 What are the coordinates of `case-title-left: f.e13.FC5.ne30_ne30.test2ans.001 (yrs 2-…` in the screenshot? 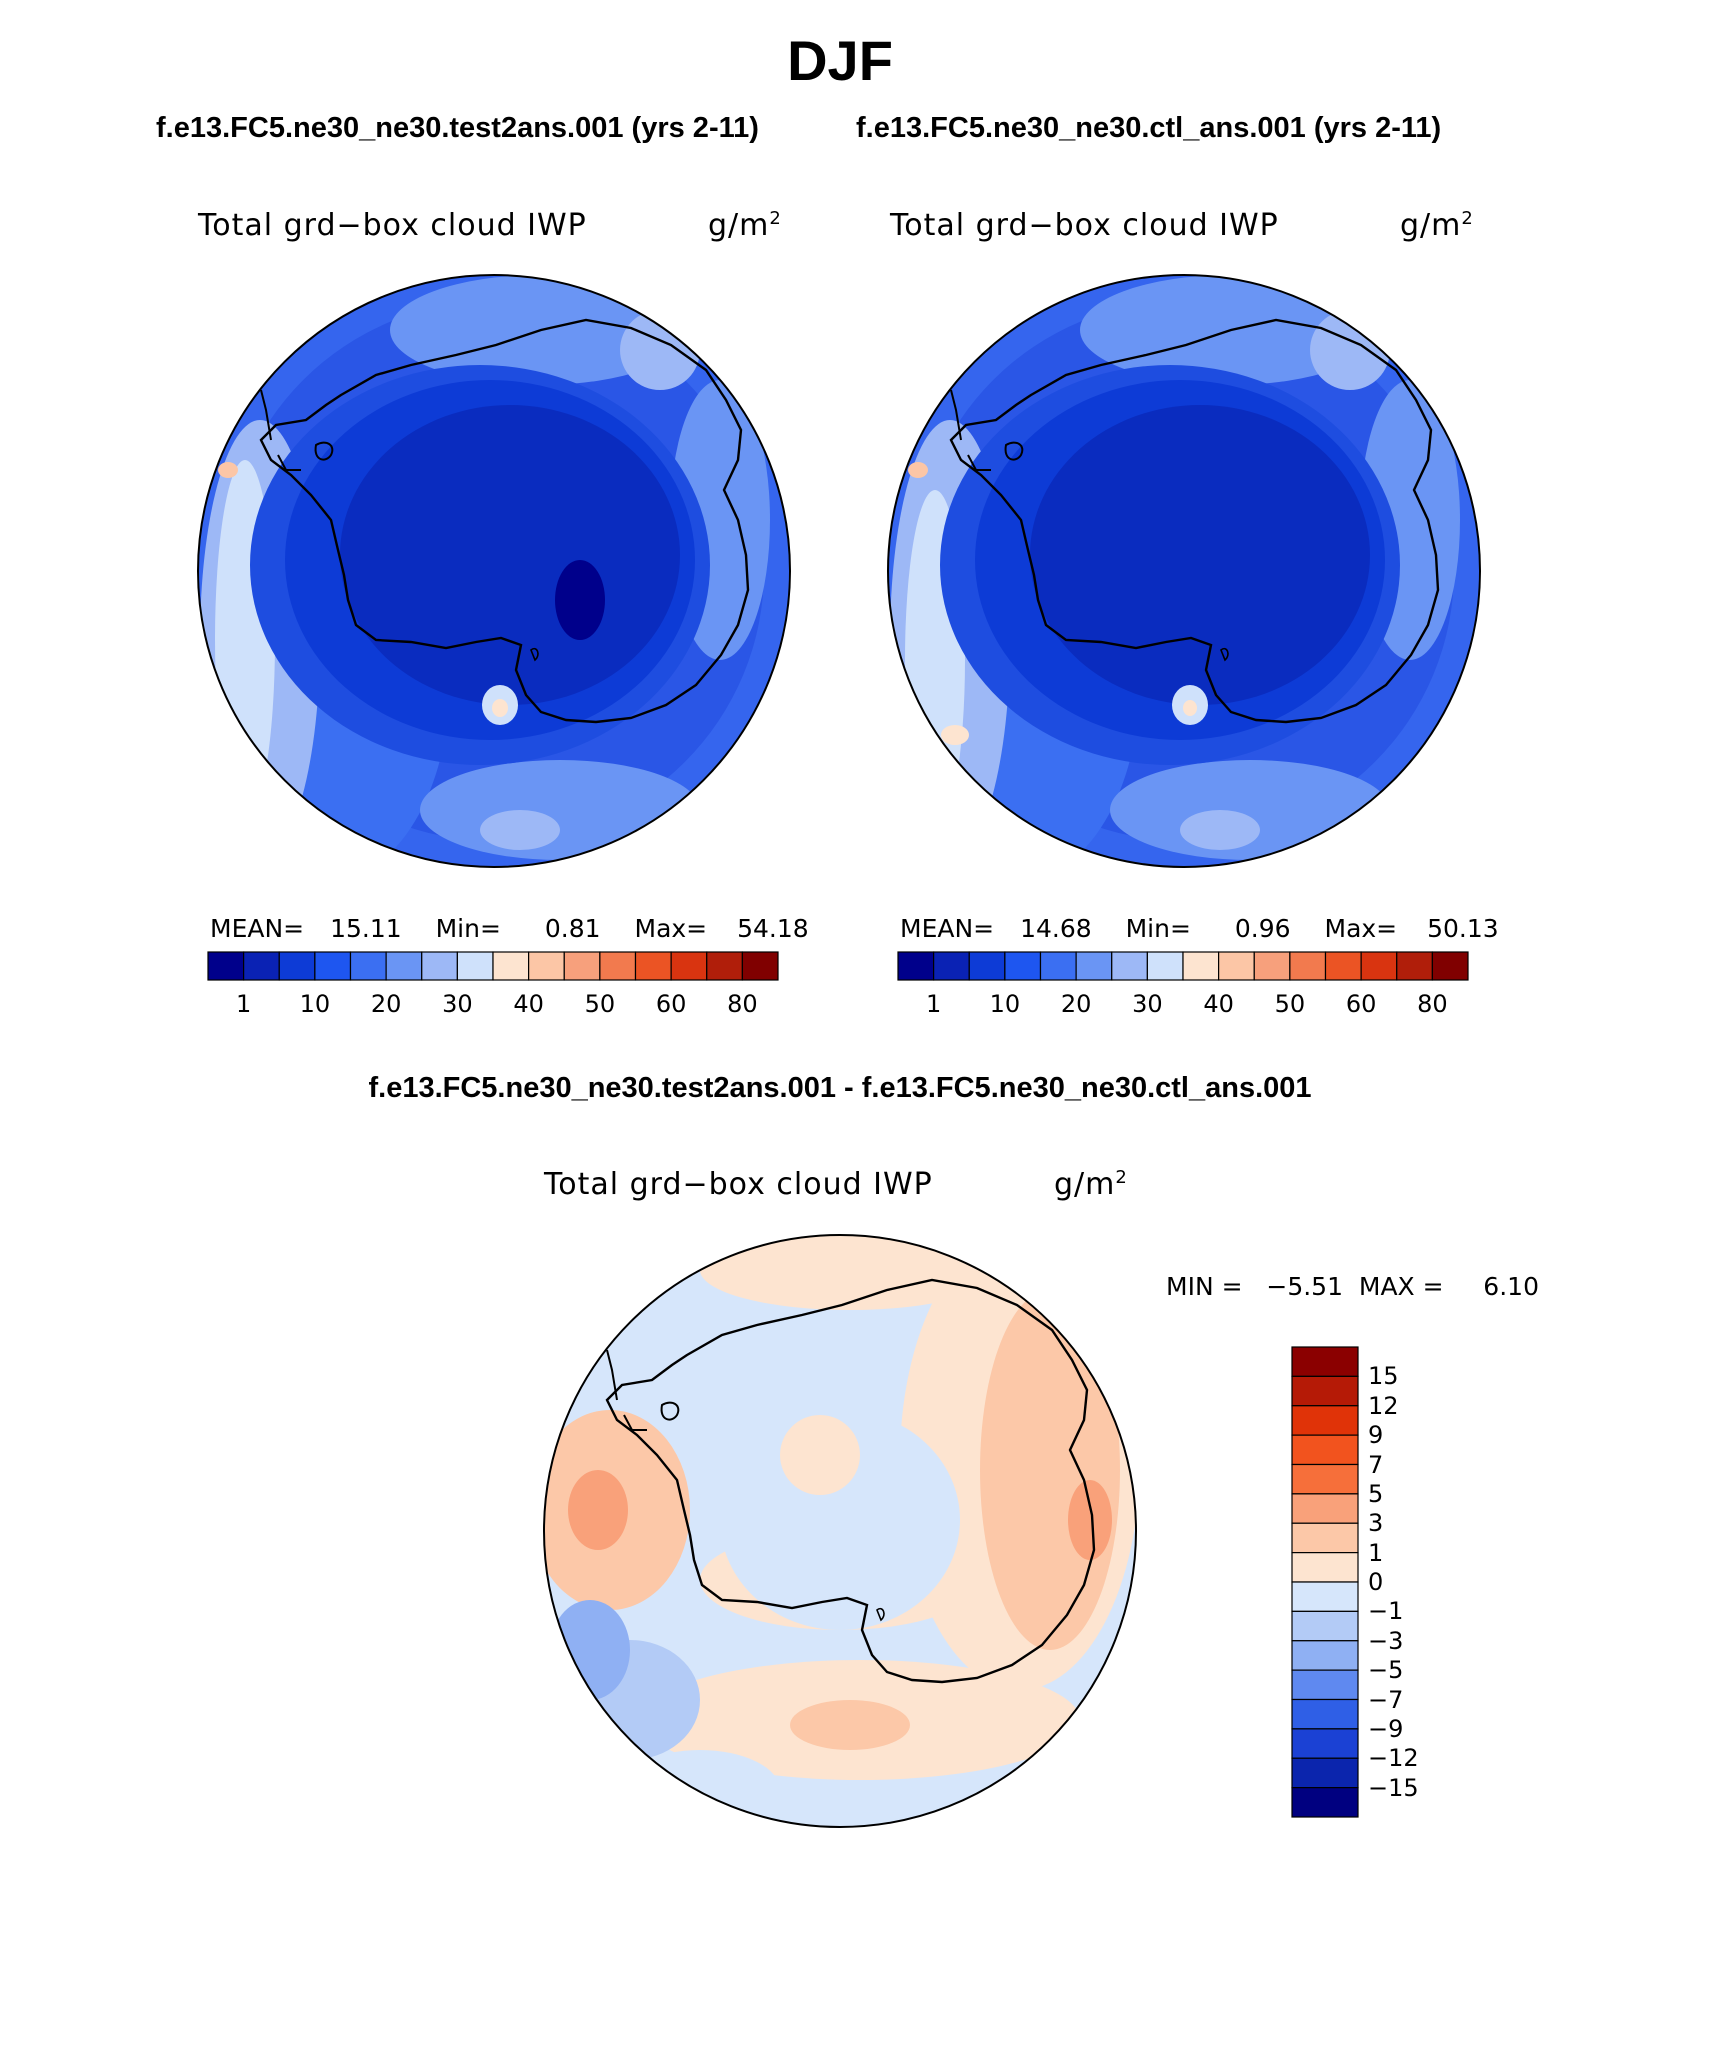 It's located at (457, 128).